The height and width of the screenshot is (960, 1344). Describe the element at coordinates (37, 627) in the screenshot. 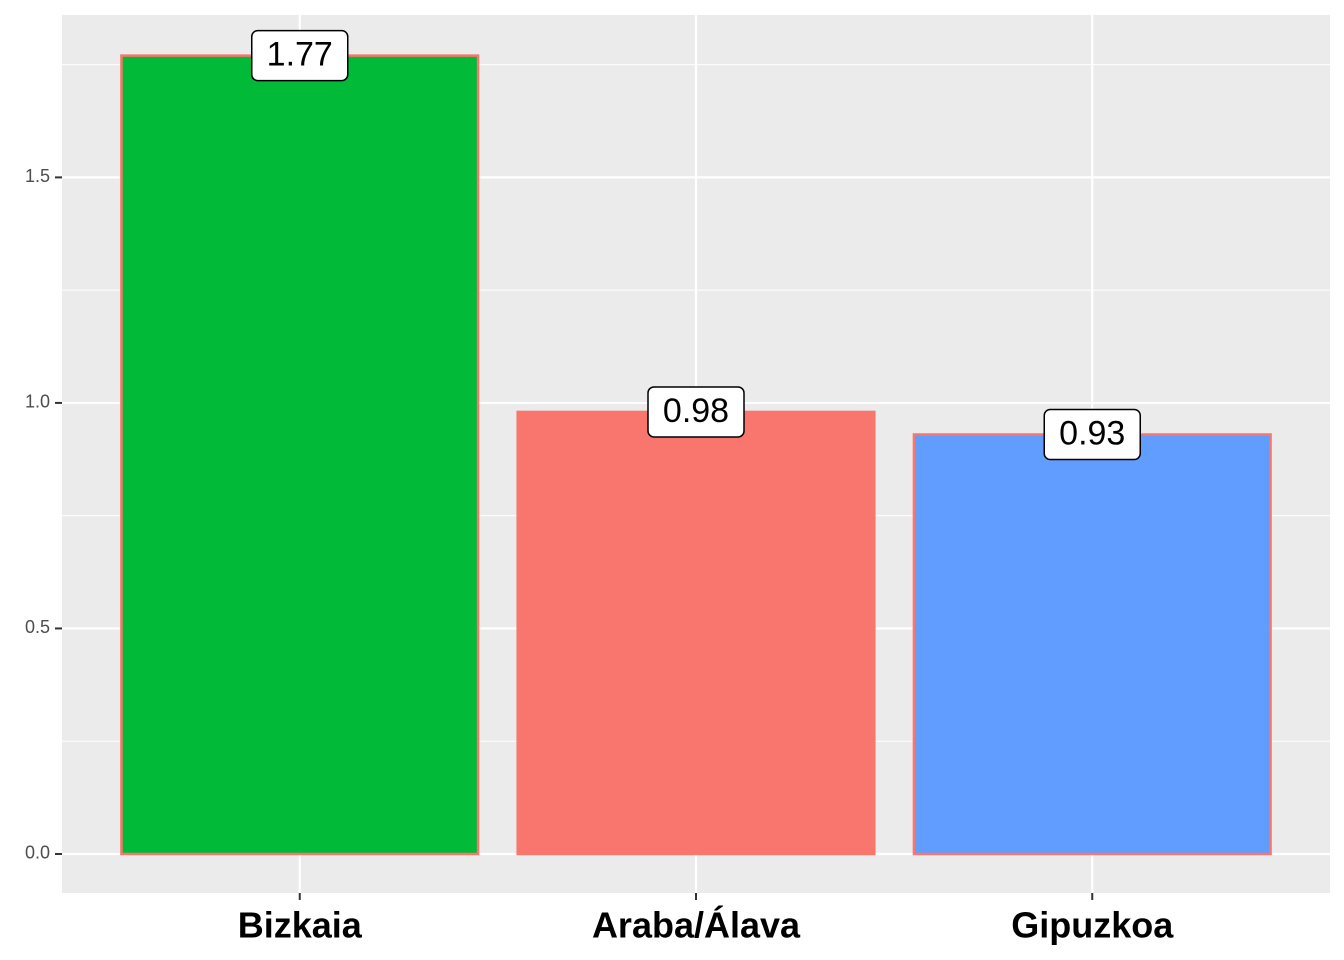

I see `y-tick-label: 0.5` at that location.